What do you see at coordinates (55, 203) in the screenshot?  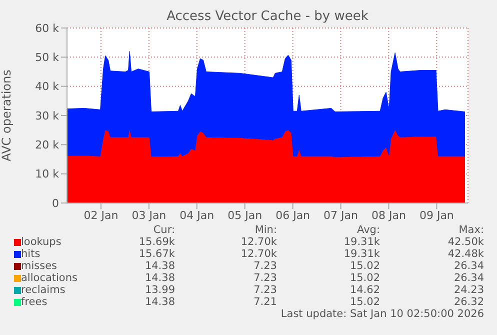 I see `y-tick-label: 0` at bounding box center [55, 203].